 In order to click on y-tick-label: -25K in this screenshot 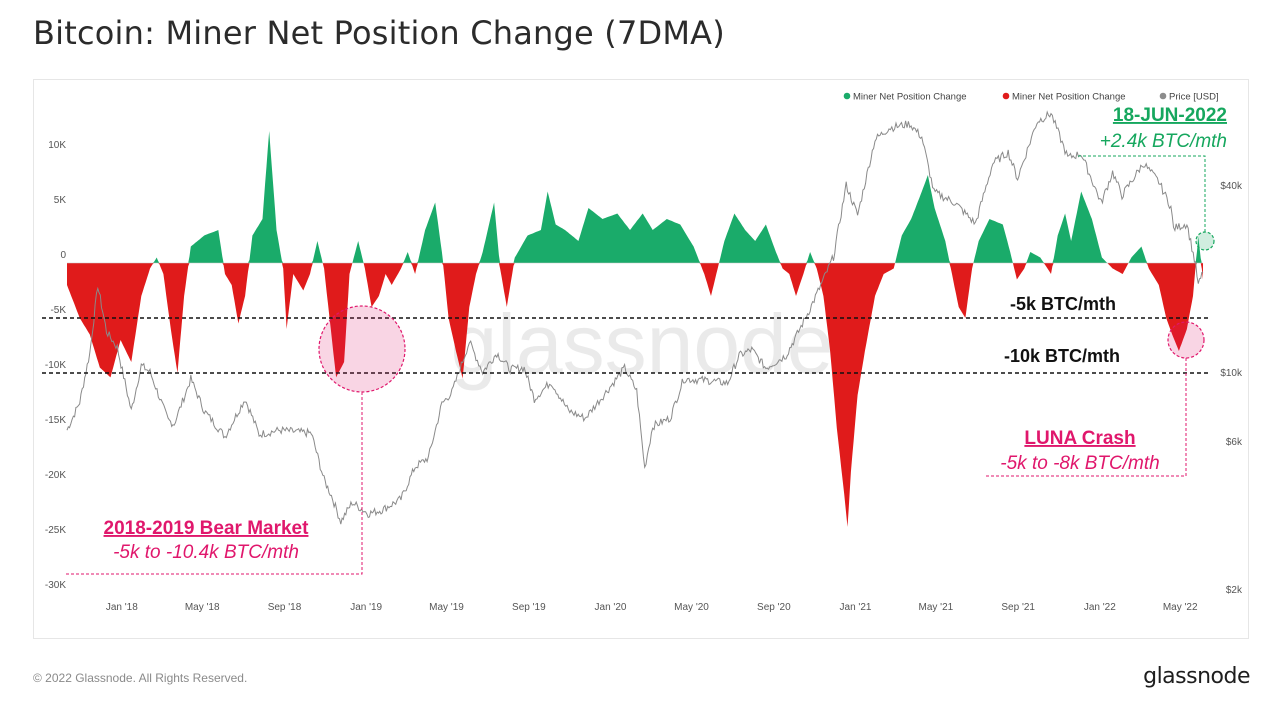, I will do `click(55, 530)`.